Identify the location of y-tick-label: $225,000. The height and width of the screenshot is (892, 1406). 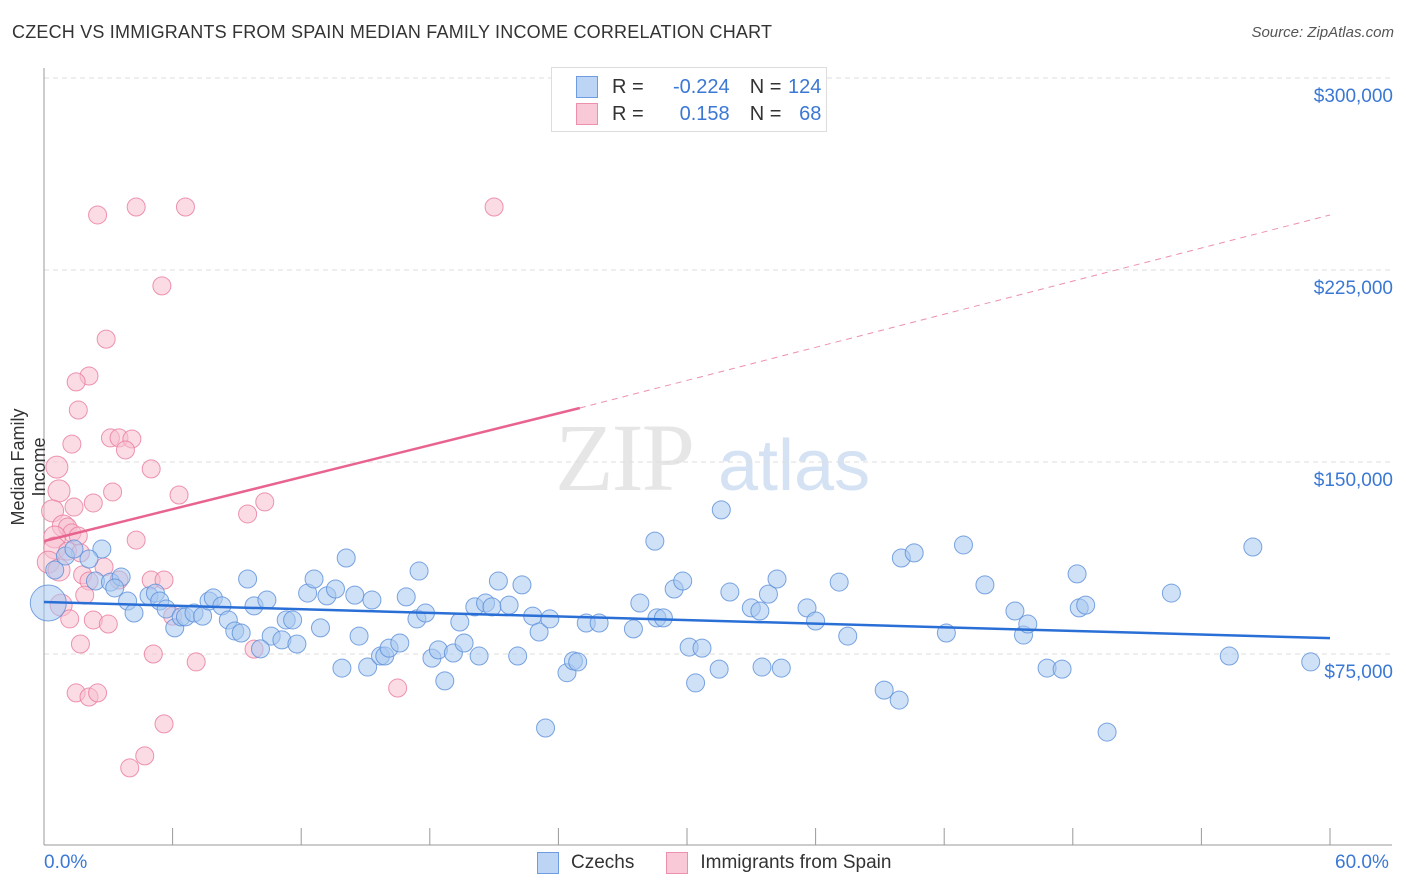
(1353, 288).